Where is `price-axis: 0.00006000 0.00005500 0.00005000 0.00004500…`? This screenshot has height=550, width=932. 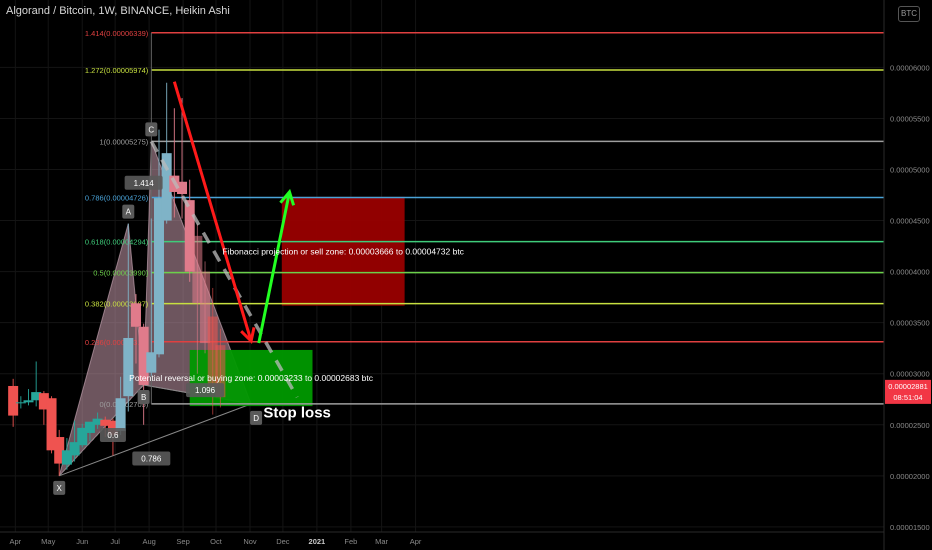
price-axis: 0.00006000 0.00005500 0.00005000 0.00004500… is located at coordinates (906, 275).